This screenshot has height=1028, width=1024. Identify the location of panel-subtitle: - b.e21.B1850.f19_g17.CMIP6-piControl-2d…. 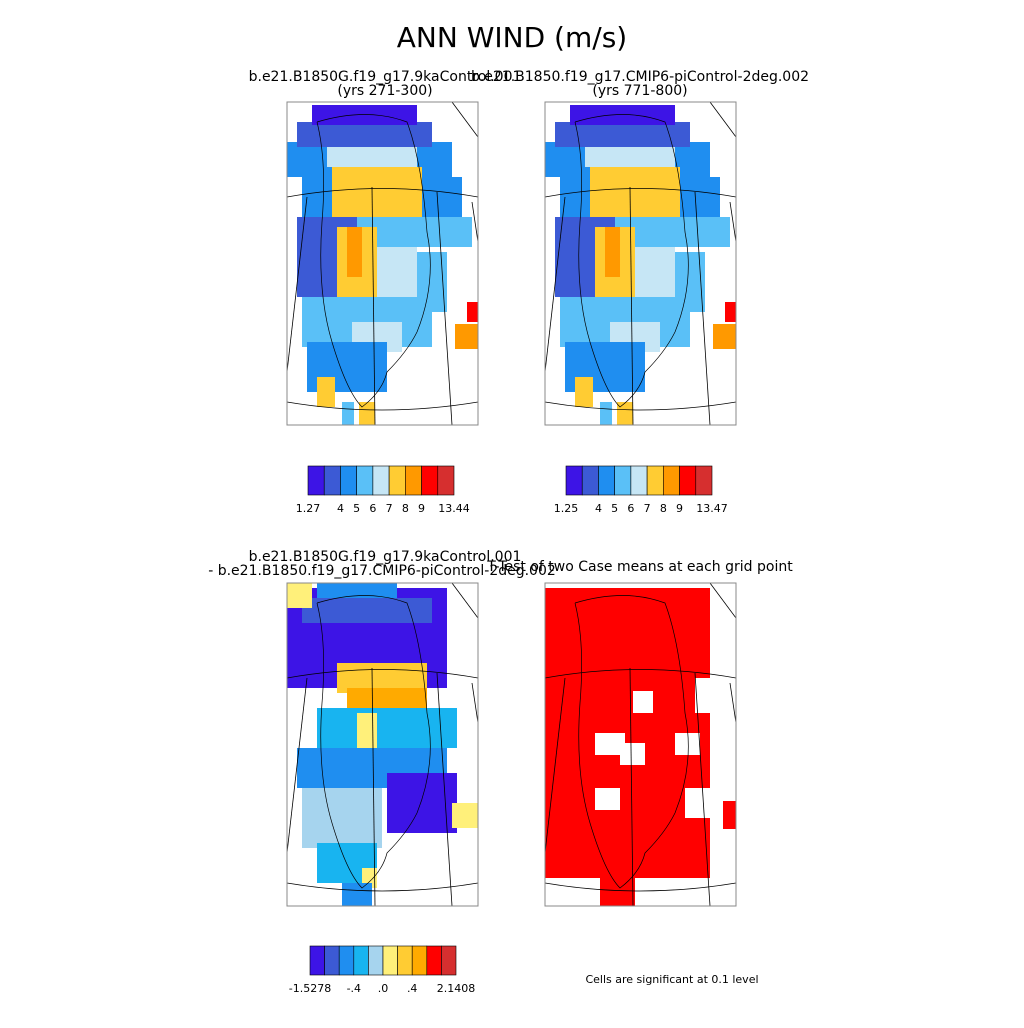
(382, 571).